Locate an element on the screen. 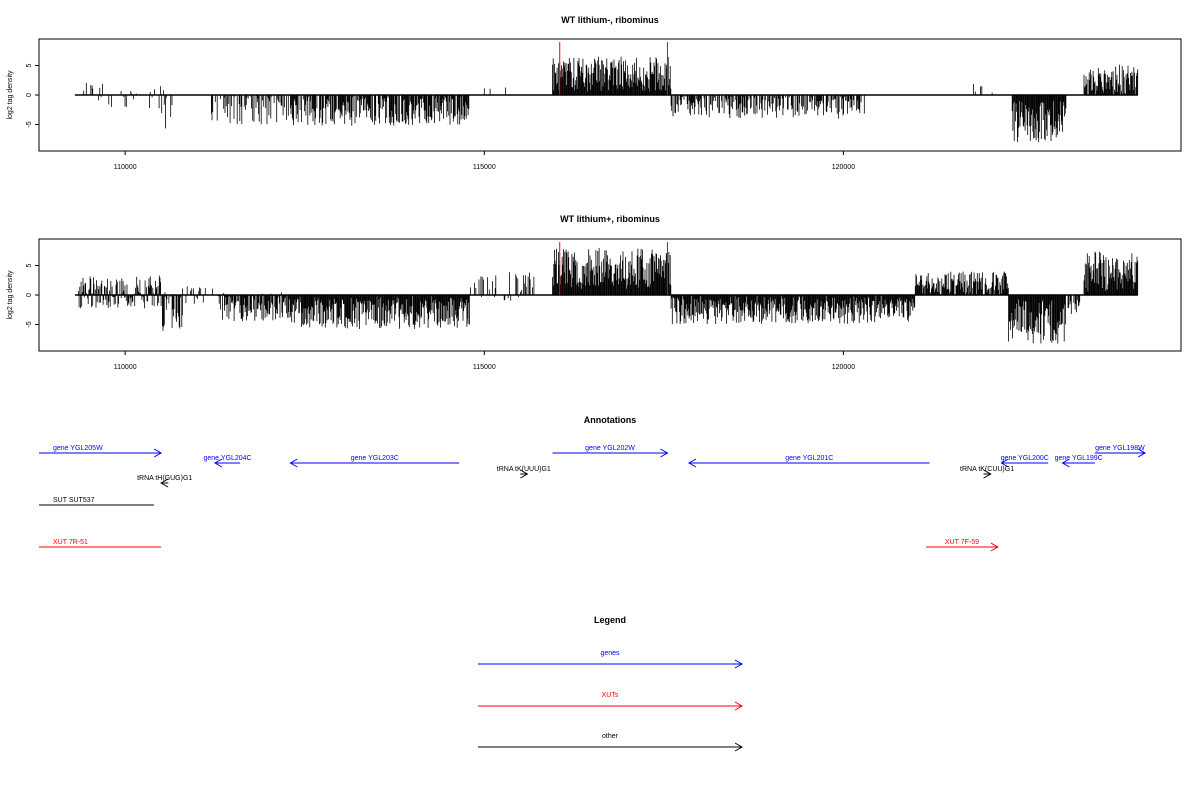 Image resolution: width=1200 pixels, height=805 pixels. annotation-feature: gene YGL198W is located at coordinates (1120, 451).